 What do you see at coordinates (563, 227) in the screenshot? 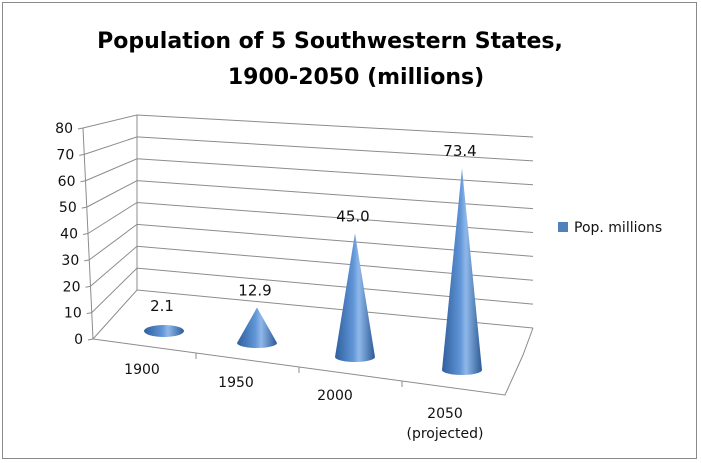
I see `legend-swatch` at bounding box center [563, 227].